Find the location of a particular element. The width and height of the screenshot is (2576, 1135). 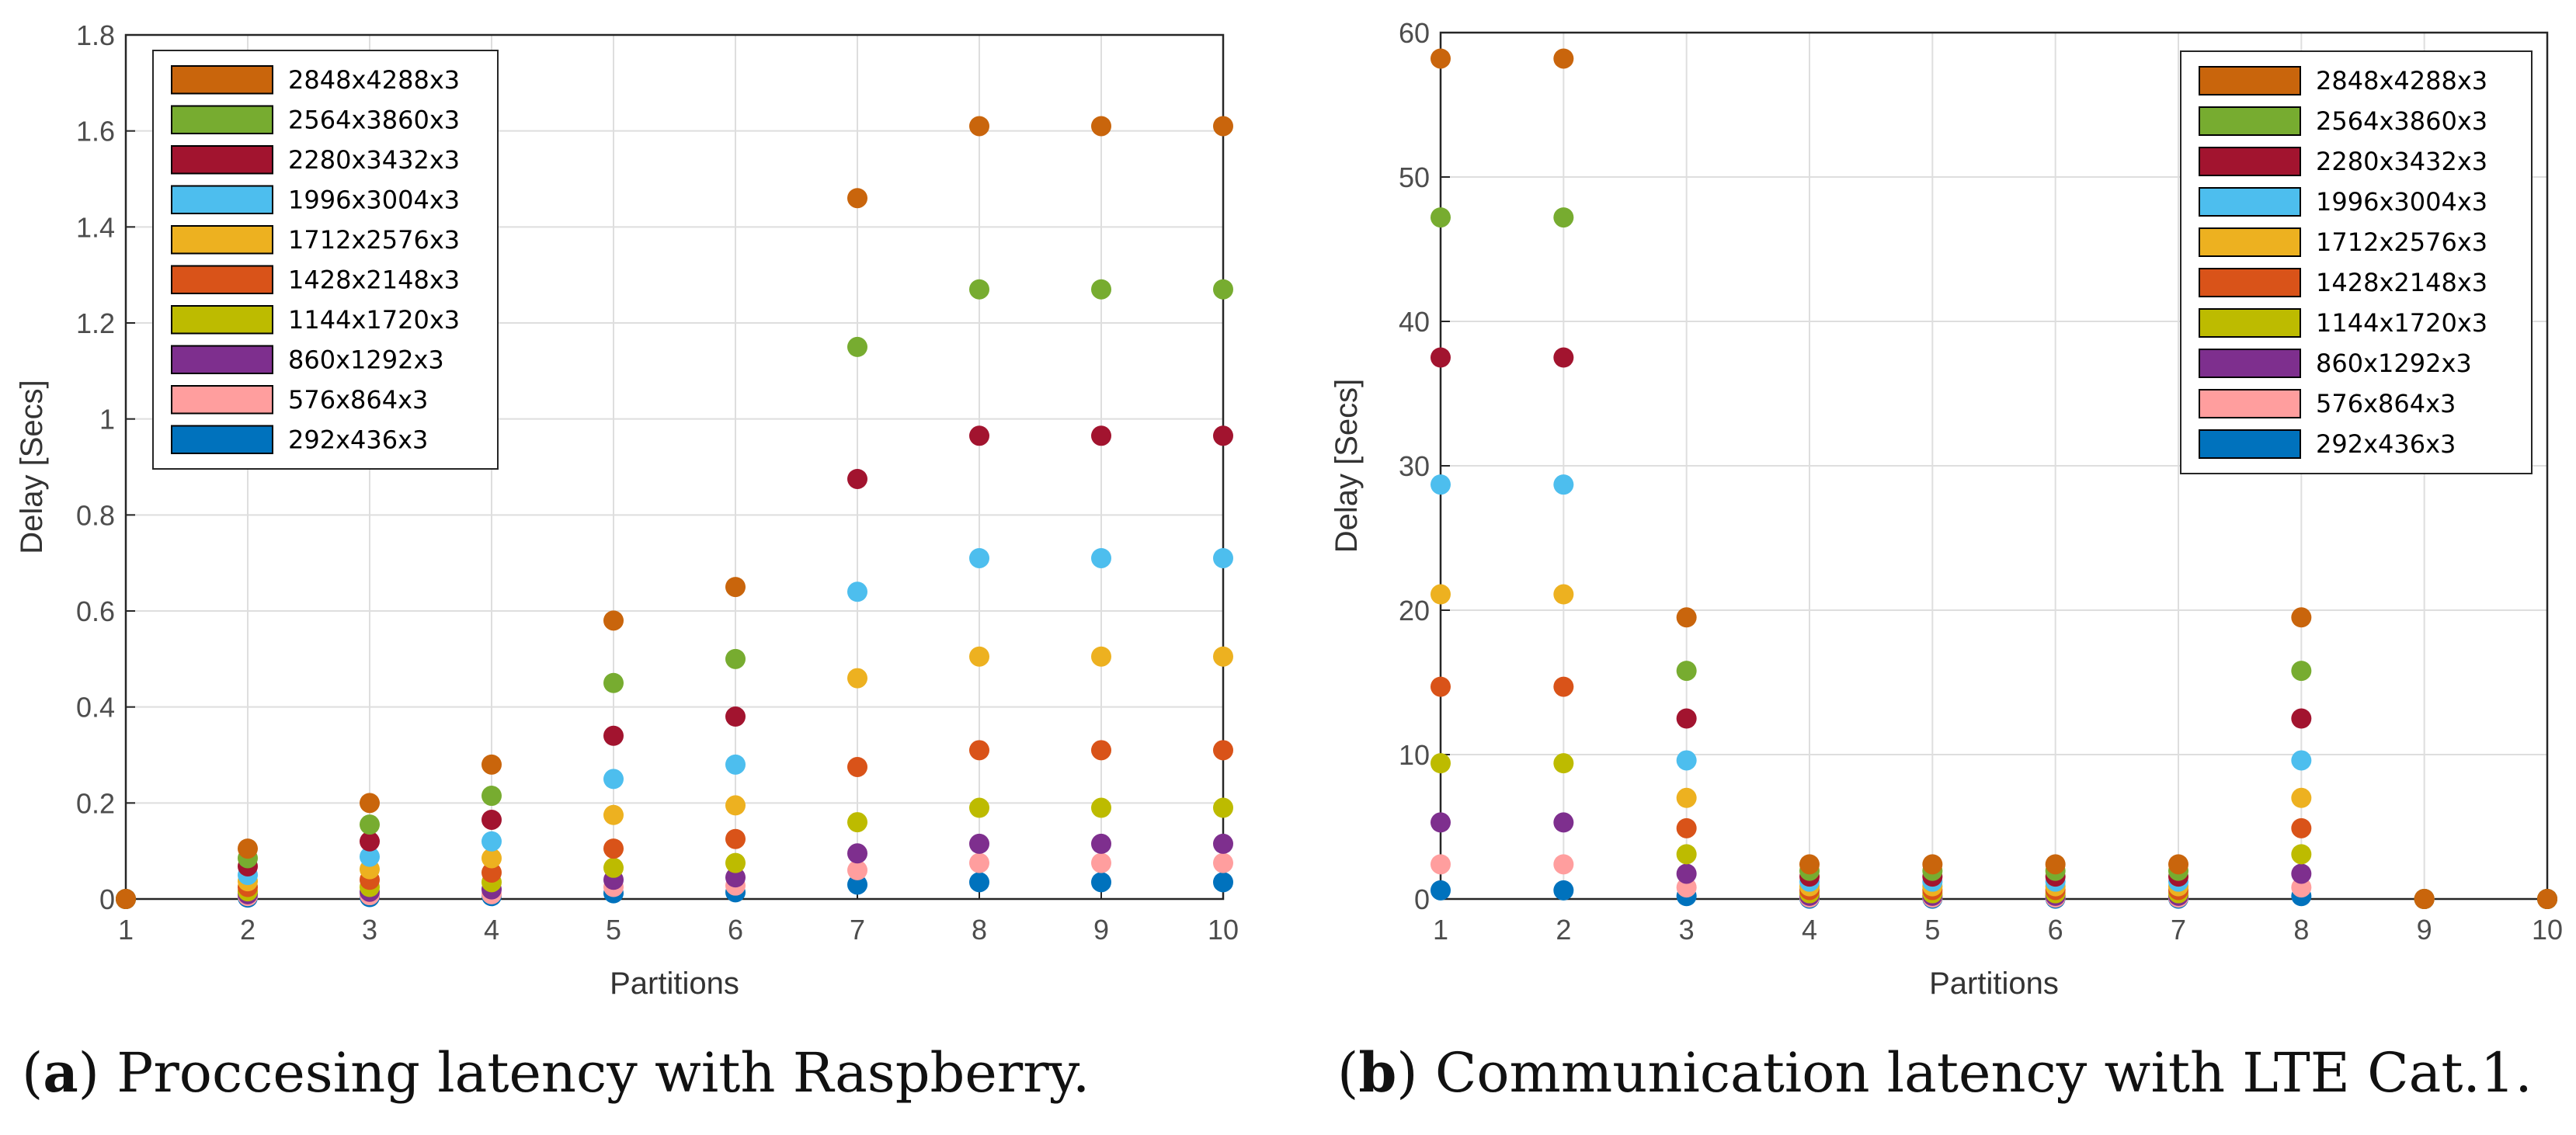

y-axis-label: Delay [Secs] is located at coordinates (32, 467).